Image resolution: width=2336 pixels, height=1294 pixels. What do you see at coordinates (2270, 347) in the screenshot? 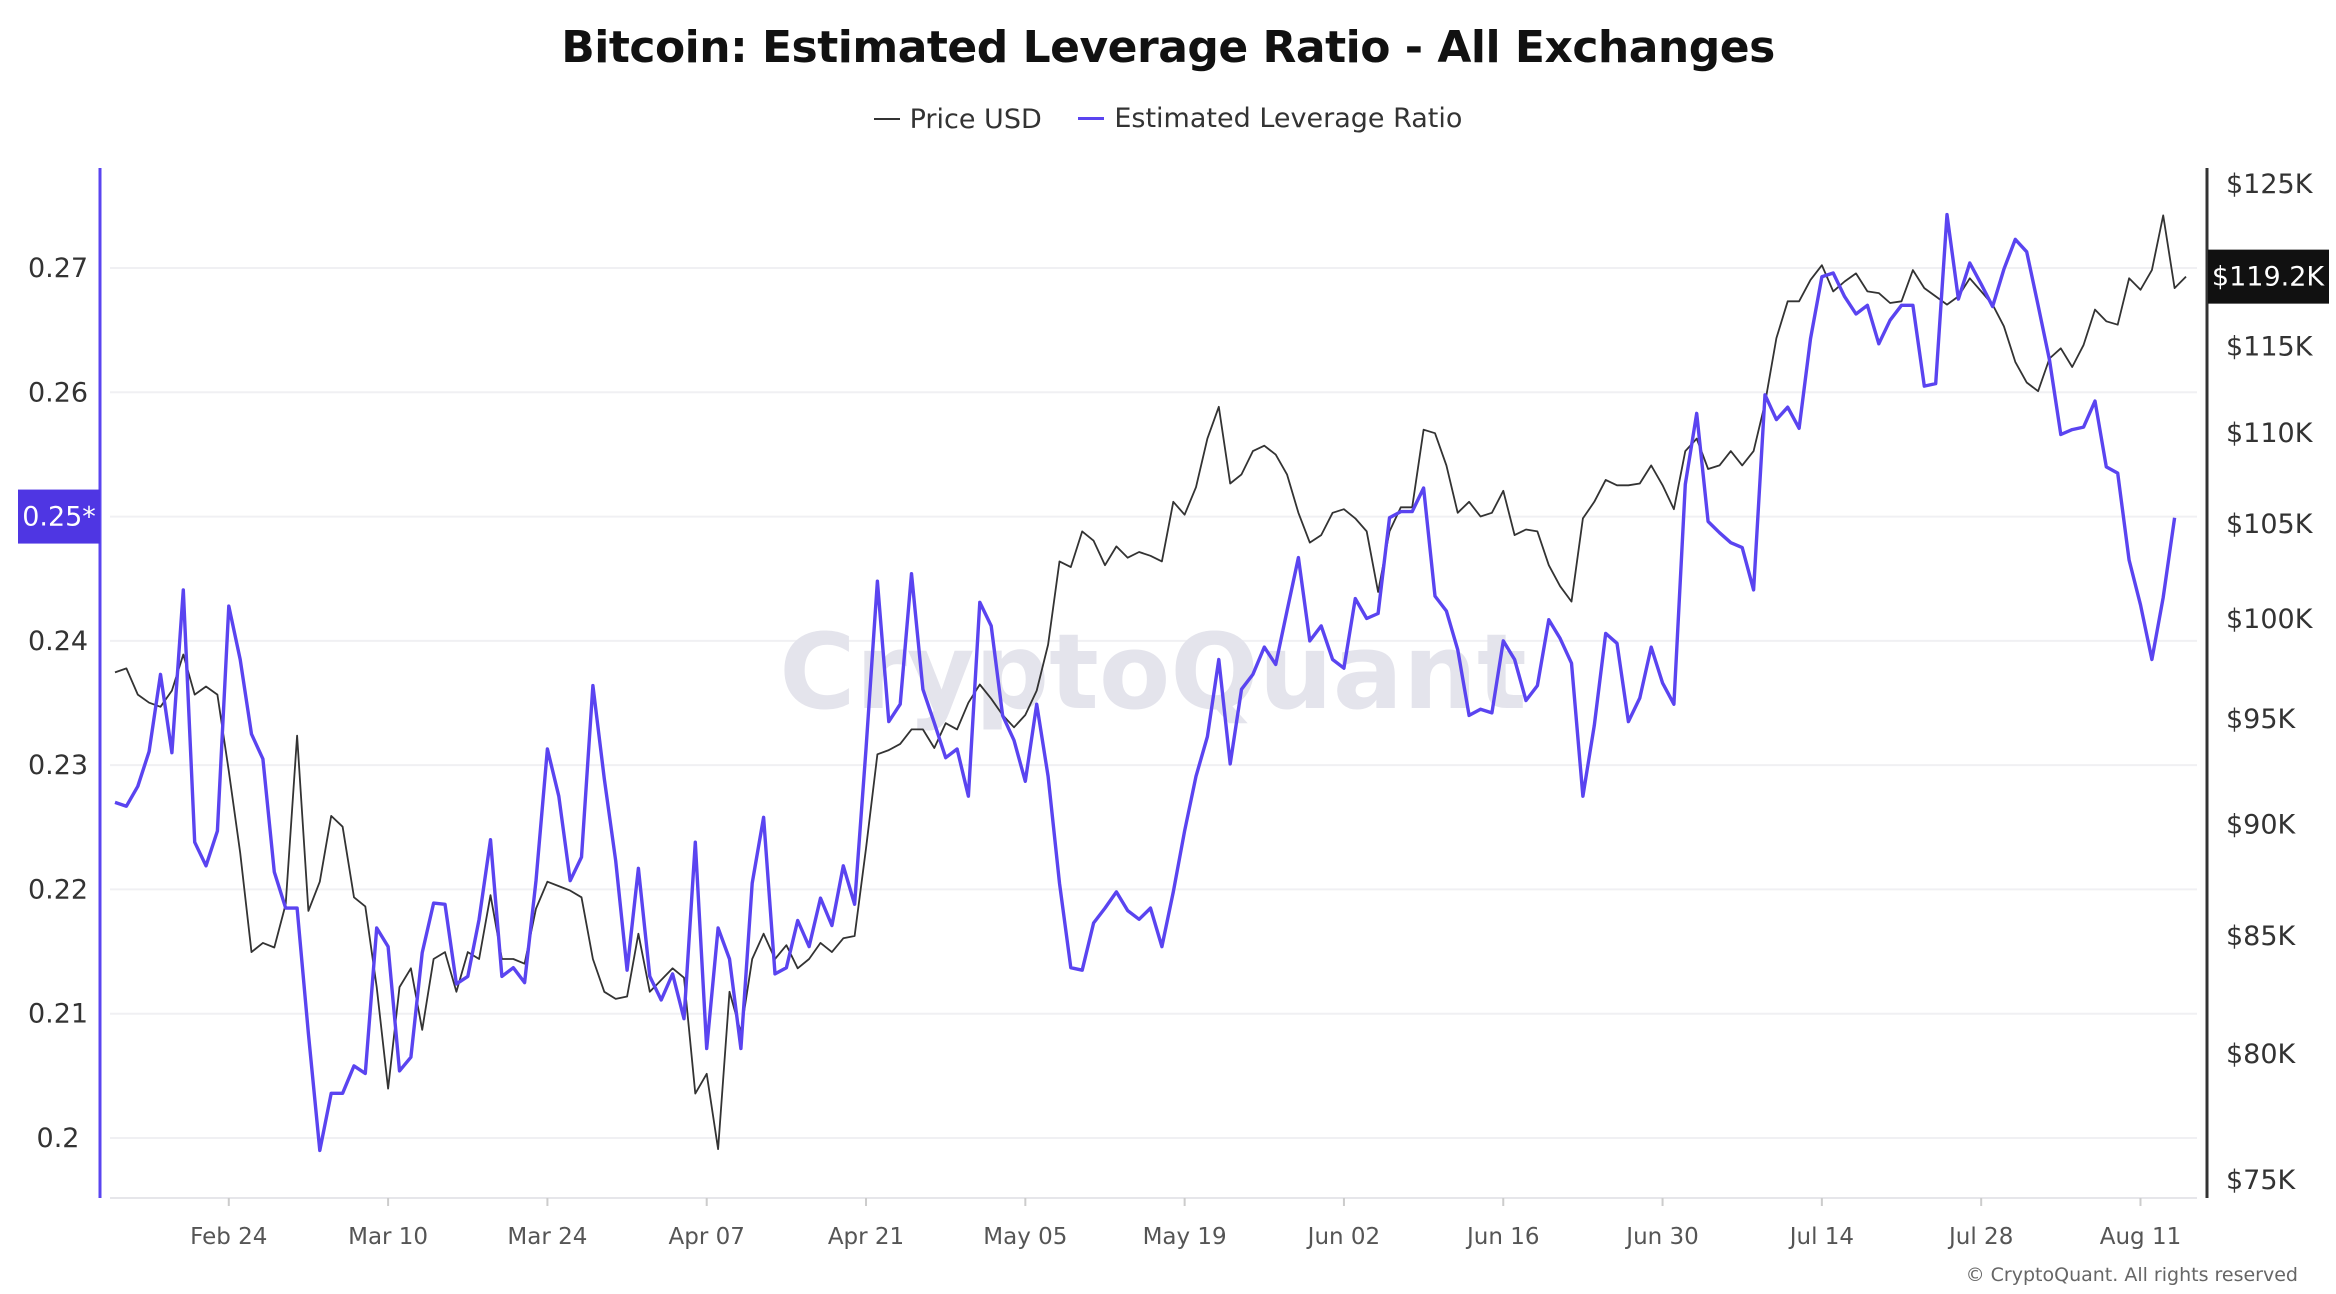
I see `right-tick-label: $115K` at bounding box center [2270, 347].